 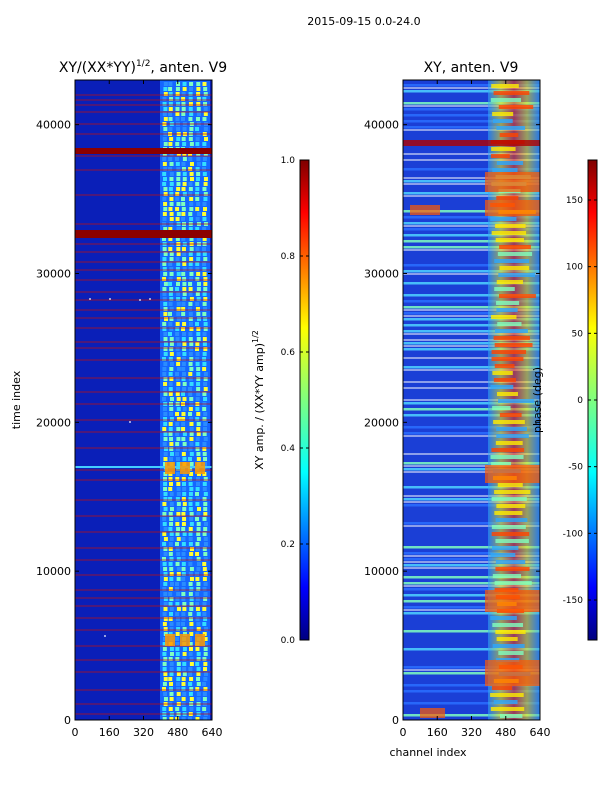 What do you see at coordinates (471, 68) in the screenshot?
I see `right-panel-title: XY, anten. V9` at bounding box center [471, 68].